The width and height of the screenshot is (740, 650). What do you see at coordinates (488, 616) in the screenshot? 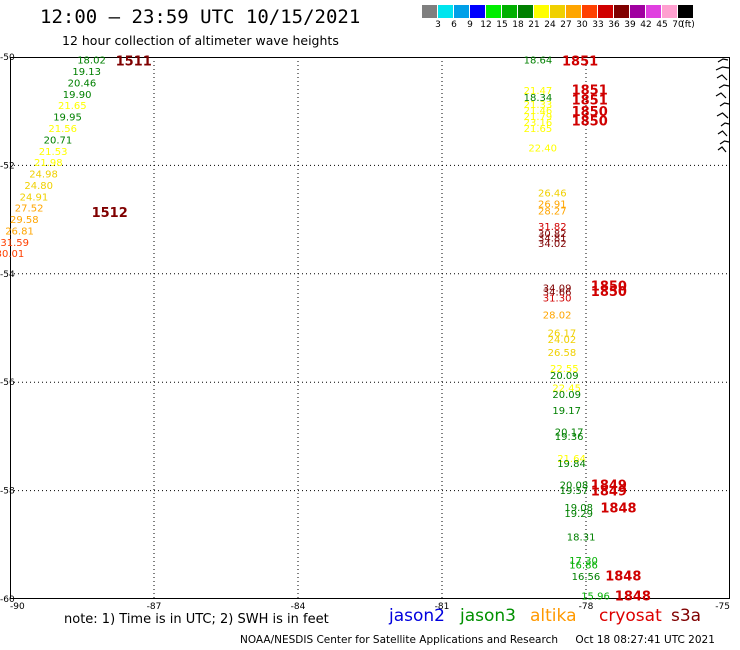
I see `satellite-jason3: jason3` at bounding box center [488, 616].